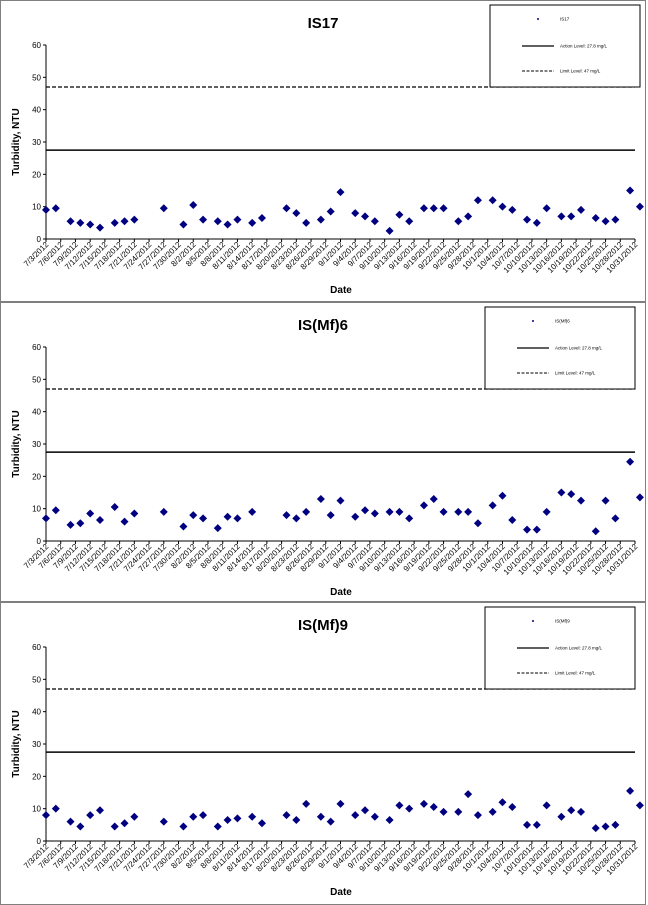 Image resolution: width=648 pixels, height=905 pixels. I want to click on x-axis-label: Date, so click(341, 892).